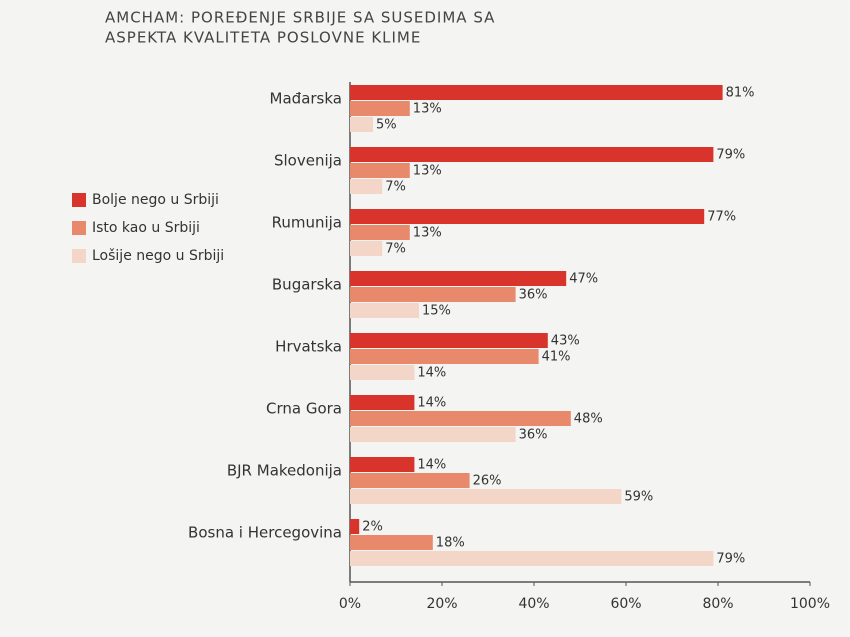 The image size is (850, 637). I want to click on value-label: 15%, so click(436, 311).